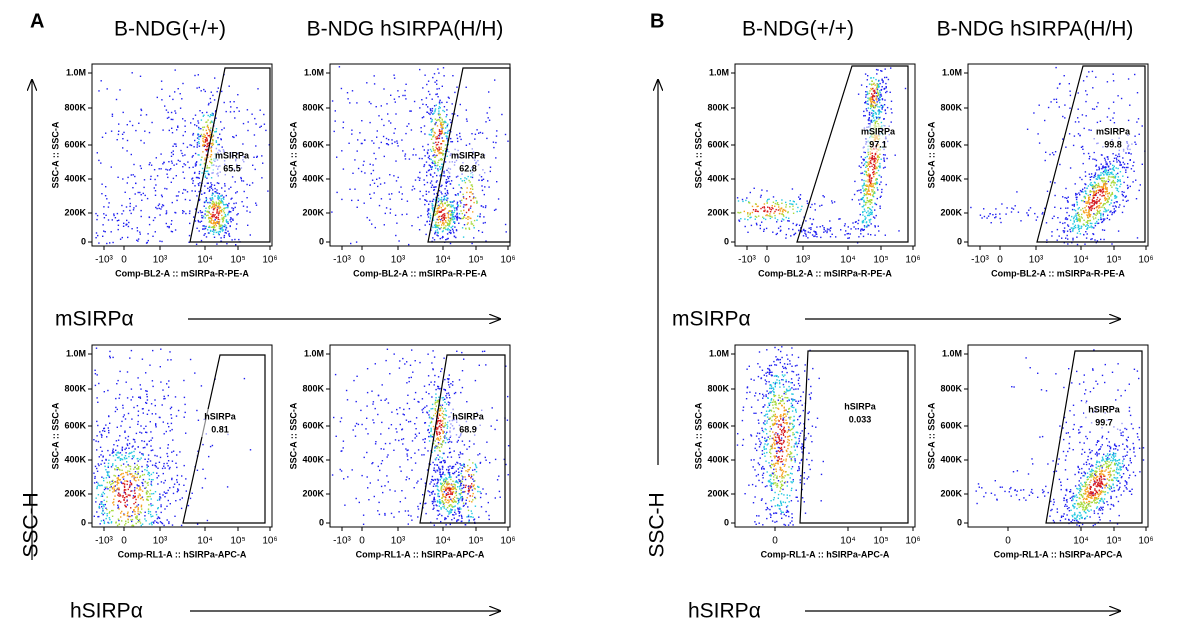 The width and height of the screenshot is (1180, 642). Describe the element at coordinates (104, 260) in the screenshot. I see `x-tick-label: -10³` at that location.